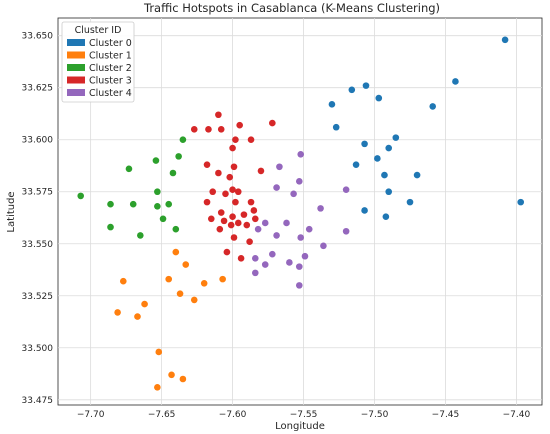 The image size is (550, 434). What do you see at coordinates (110, 43) in the screenshot?
I see `legend-entry-label: Cluster 0` at bounding box center [110, 43].